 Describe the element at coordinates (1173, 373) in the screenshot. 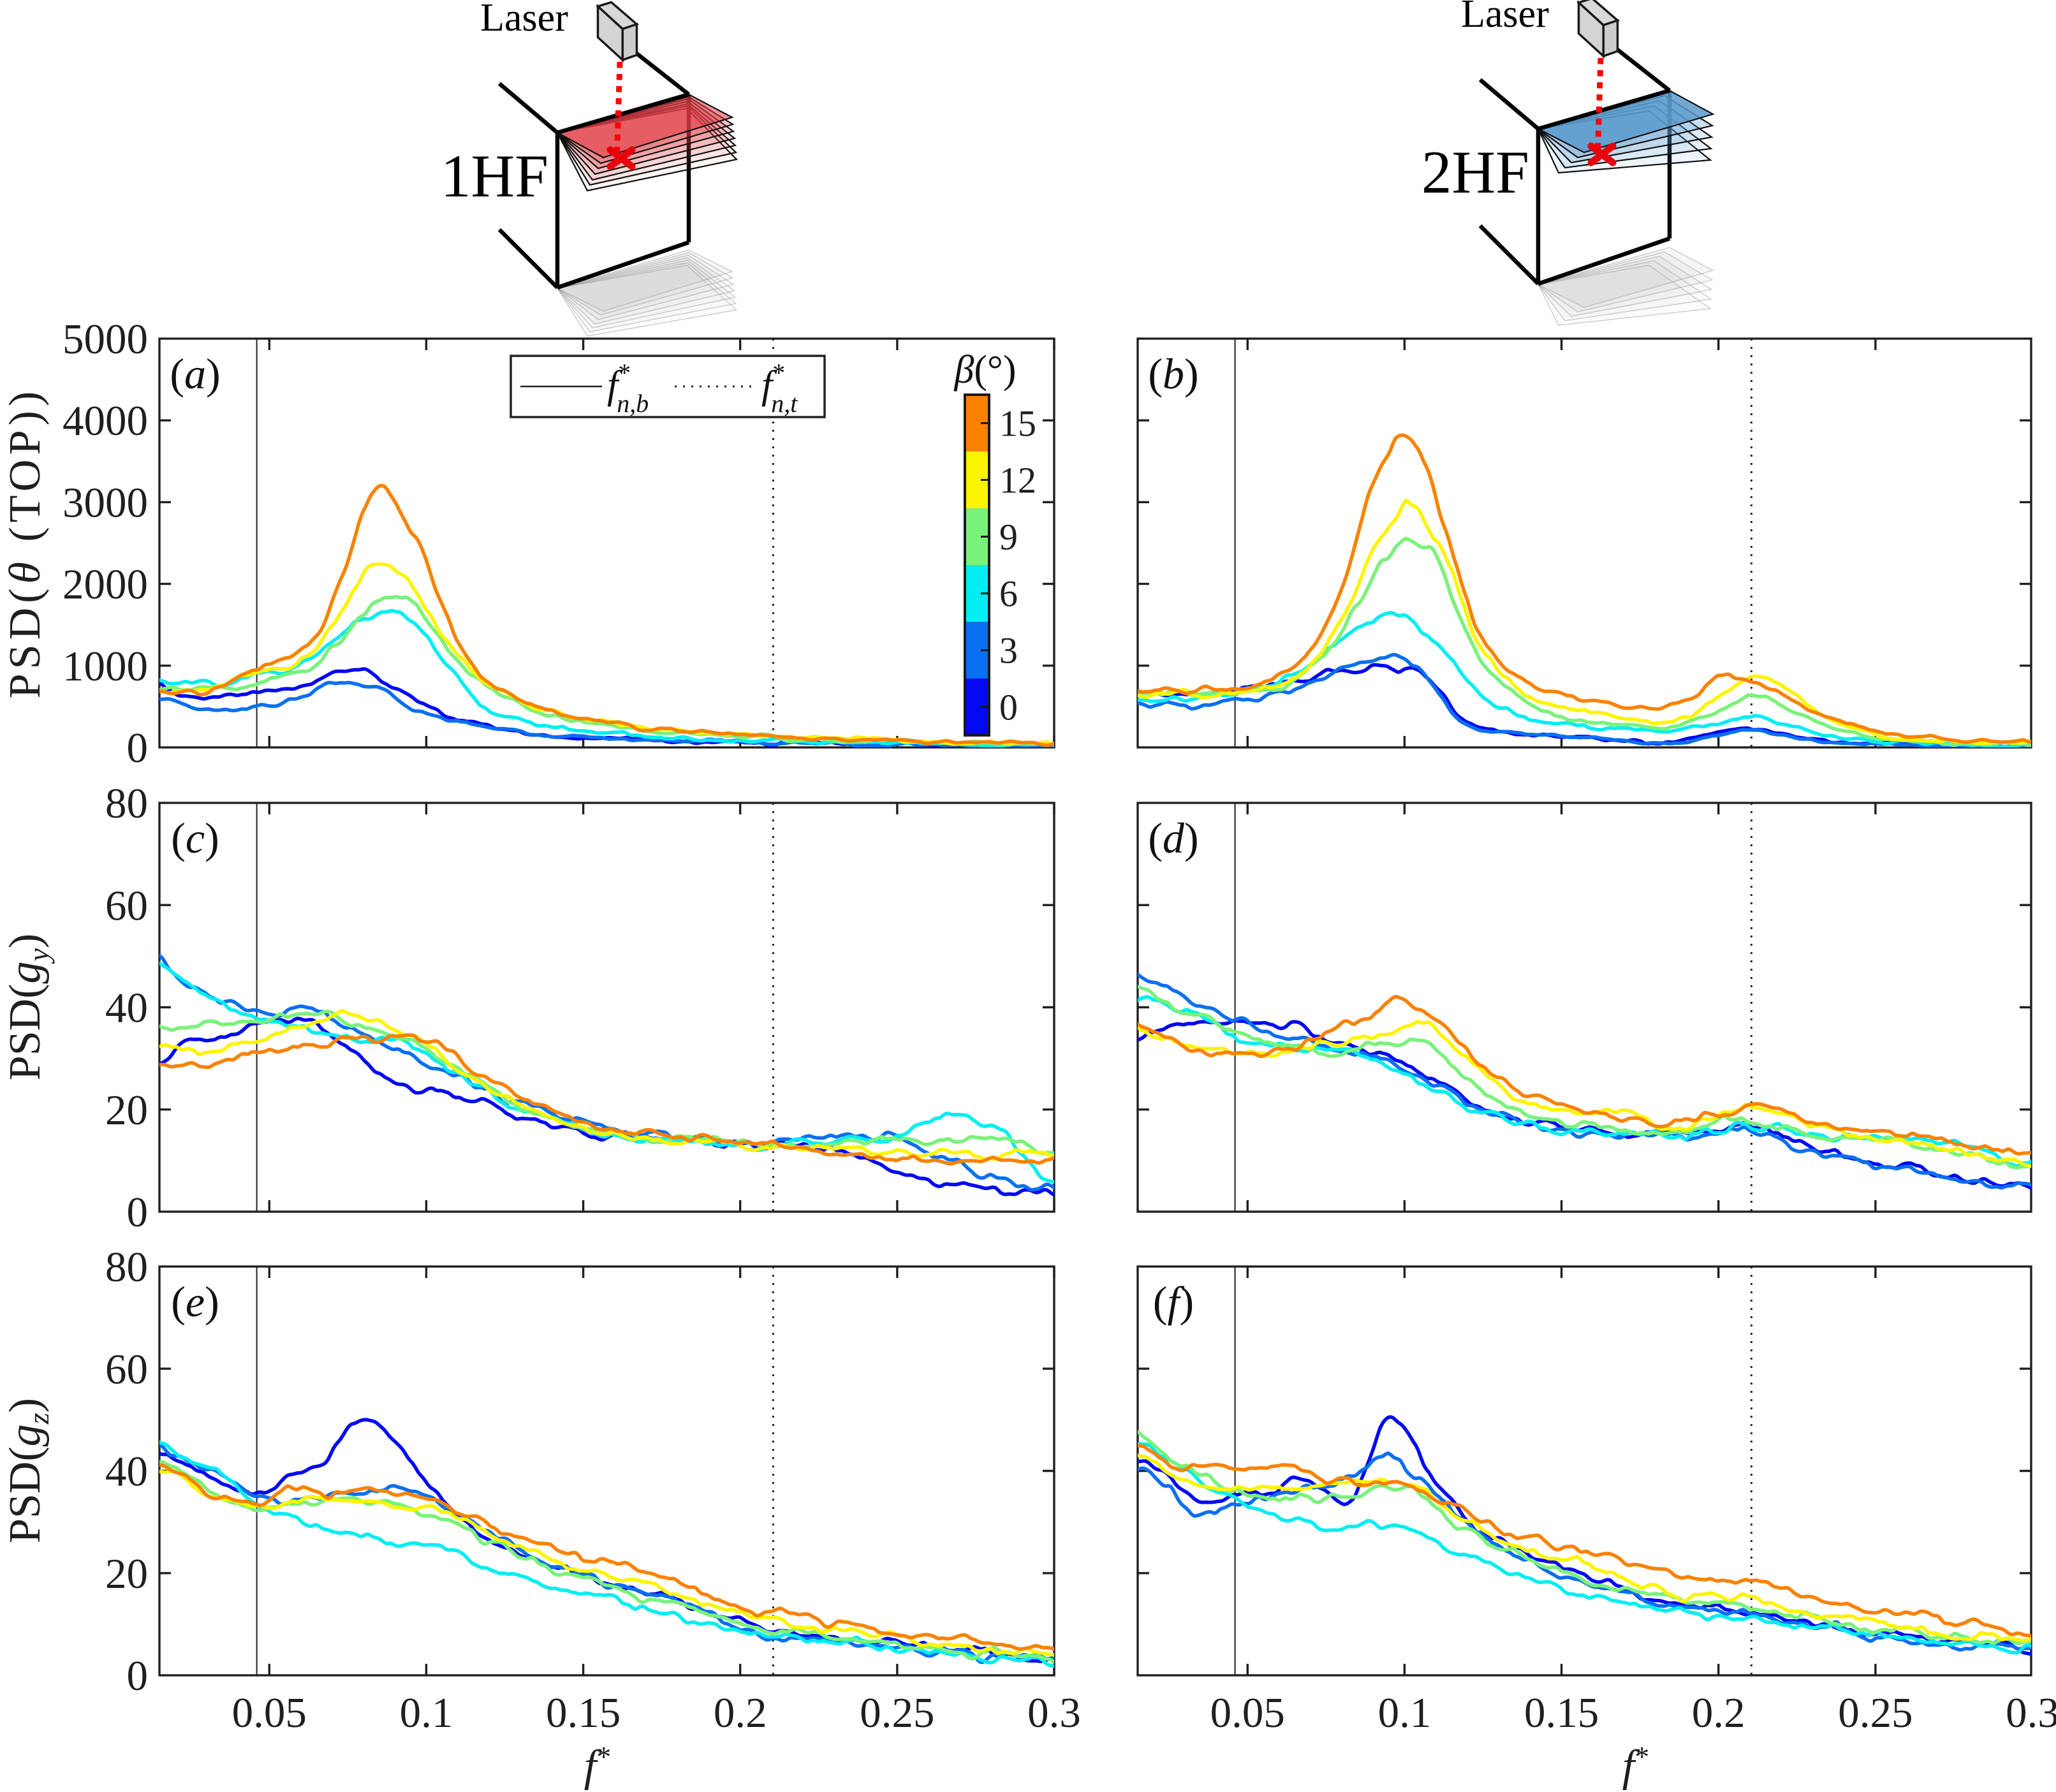

I see `svg-text: (b)` at that location.